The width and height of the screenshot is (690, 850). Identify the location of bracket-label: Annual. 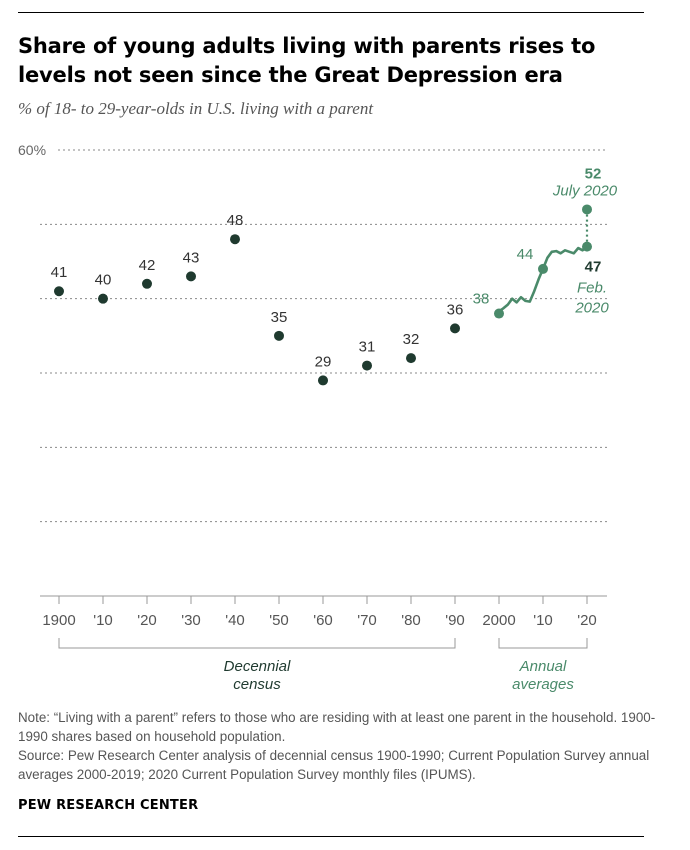
(543, 666).